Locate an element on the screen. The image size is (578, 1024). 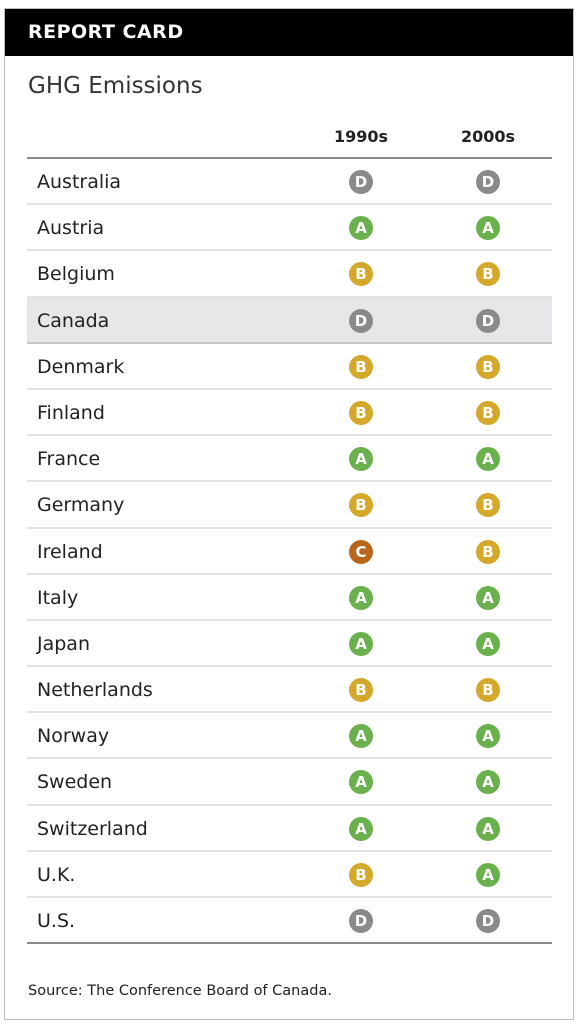
table-row: Italy A A is located at coordinates (289, 598).